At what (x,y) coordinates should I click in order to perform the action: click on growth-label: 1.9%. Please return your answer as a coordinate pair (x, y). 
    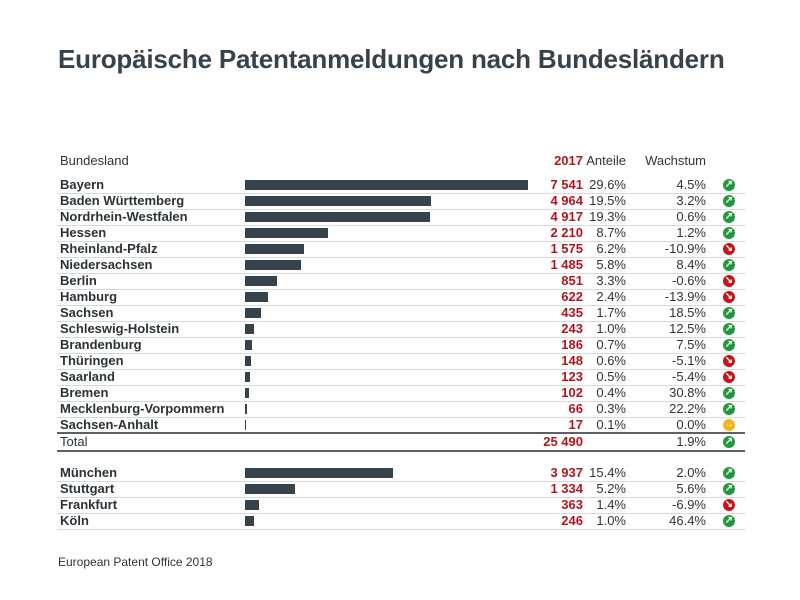
    Looking at the image, I should click on (691, 441).